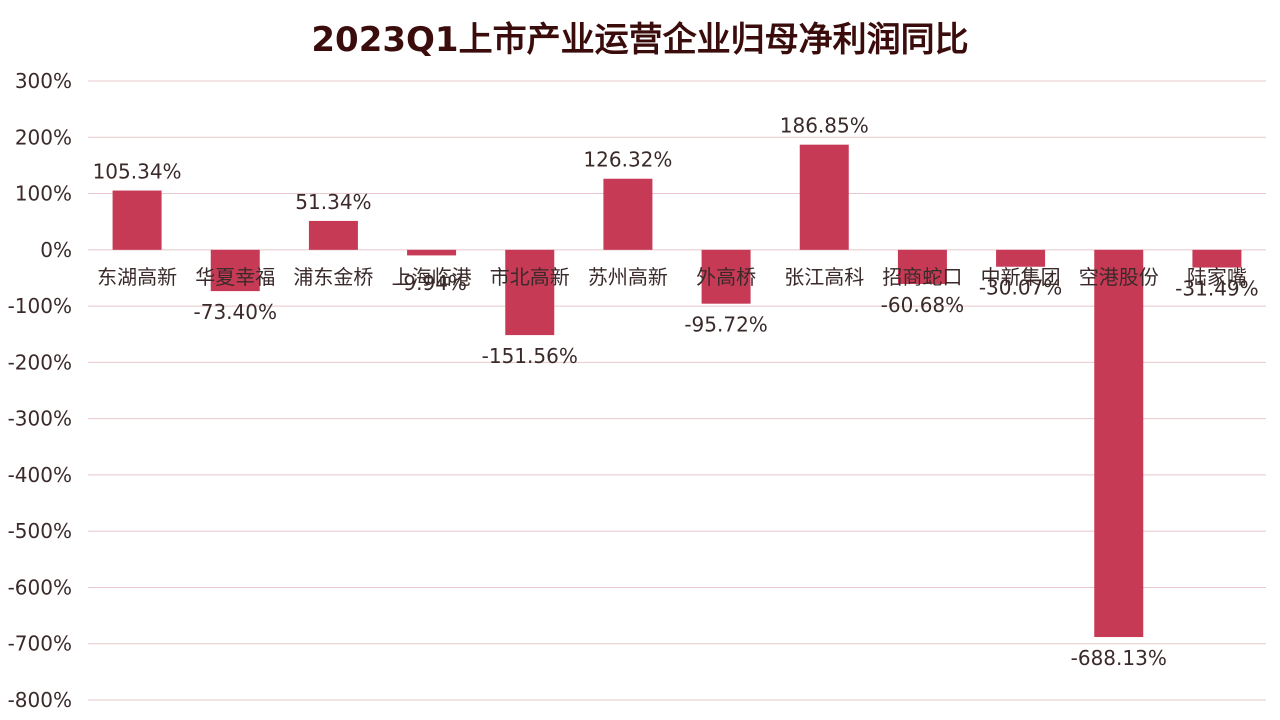 The height and width of the screenshot is (720, 1280). I want to click on x-tick-label: 苏州高新, so click(628, 277).